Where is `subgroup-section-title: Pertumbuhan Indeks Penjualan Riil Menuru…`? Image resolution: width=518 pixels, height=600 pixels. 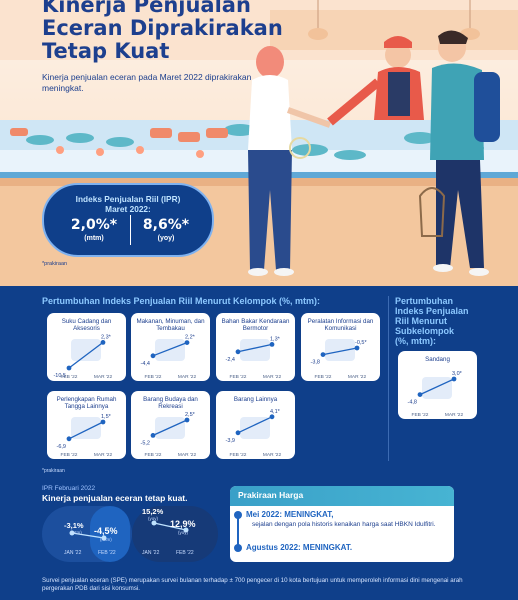
subgroup-section-title: Pertumbuhan Indeks Penjualan Riil Menuru… is located at coordinates (440, 321).